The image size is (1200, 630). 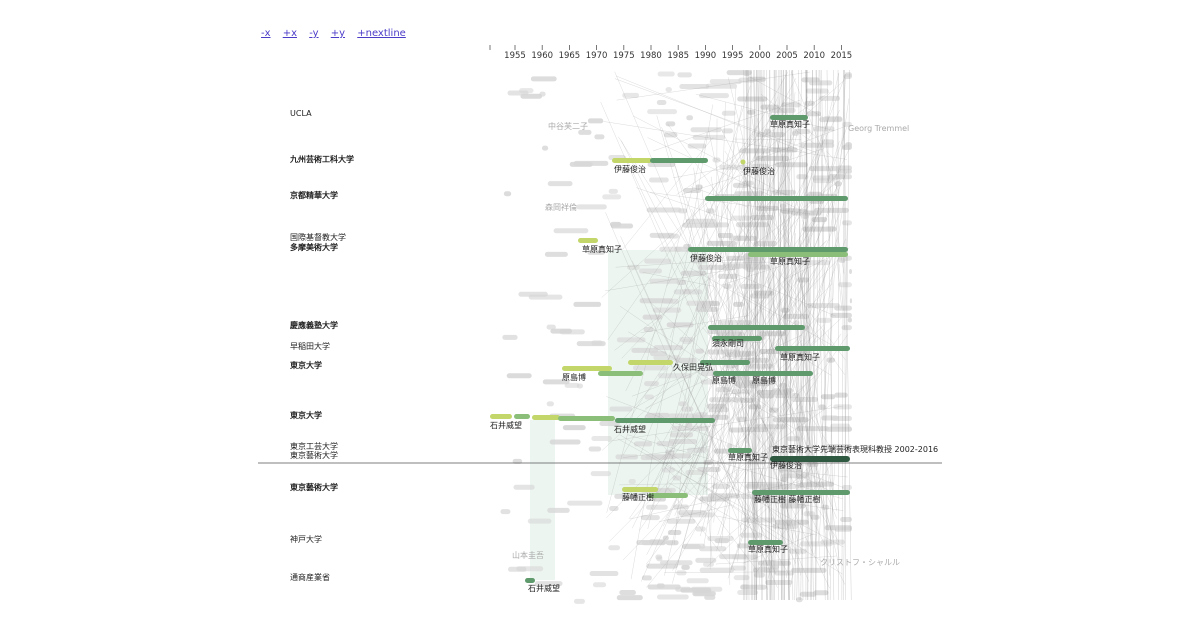 I want to click on nextline-link: +nextline, so click(x=381, y=33).